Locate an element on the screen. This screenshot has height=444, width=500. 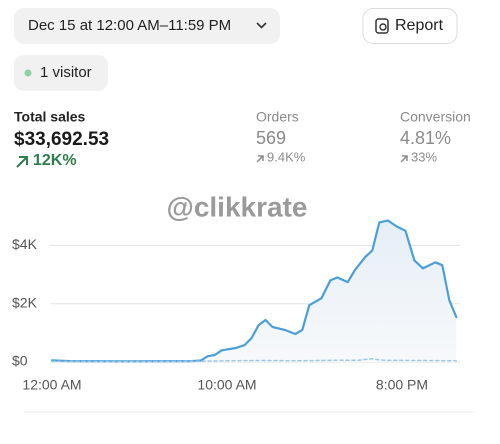
report-icon-lens is located at coordinates (383, 27).